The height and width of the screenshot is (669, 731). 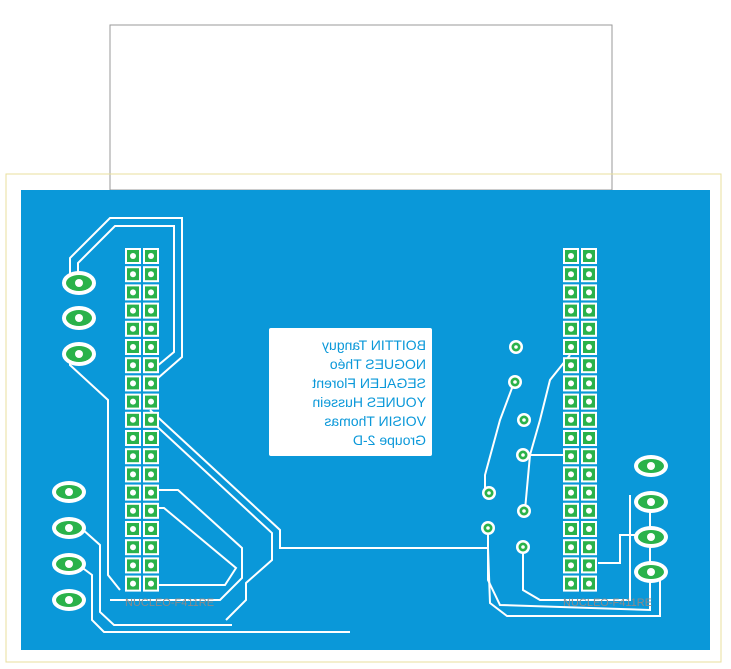 What do you see at coordinates (388, 603) in the screenshot?
I see `footprint-labels: NUCLEO-F411RE NUCLEO-F411RE` at bounding box center [388, 603].